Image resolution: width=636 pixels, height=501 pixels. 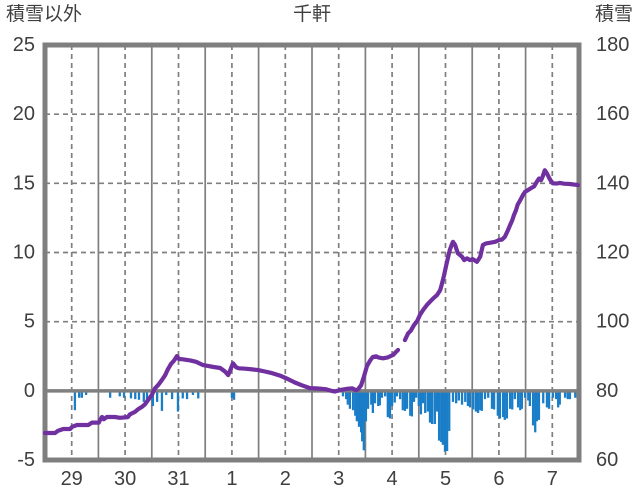 What do you see at coordinates (607, 391) in the screenshot?
I see `right-tick-label: 80` at bounding box center [607, 391].